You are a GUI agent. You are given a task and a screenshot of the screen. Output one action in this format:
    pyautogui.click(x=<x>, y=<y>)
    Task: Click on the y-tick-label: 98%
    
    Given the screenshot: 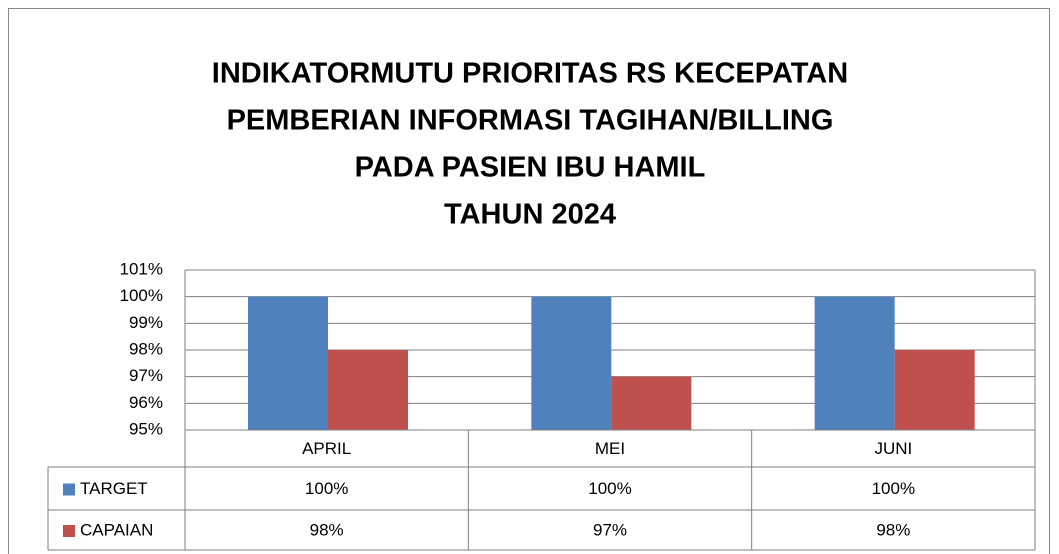 What is the action you would take?
    pyautogui.click(x=146, y=348)
    